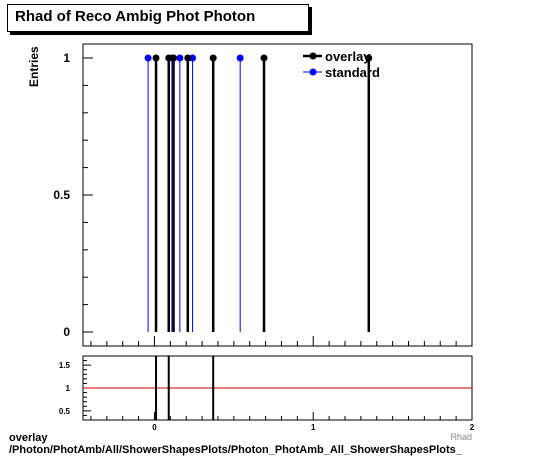  I want to click on ratio-x-tick-label: 0, so click(154, 427).